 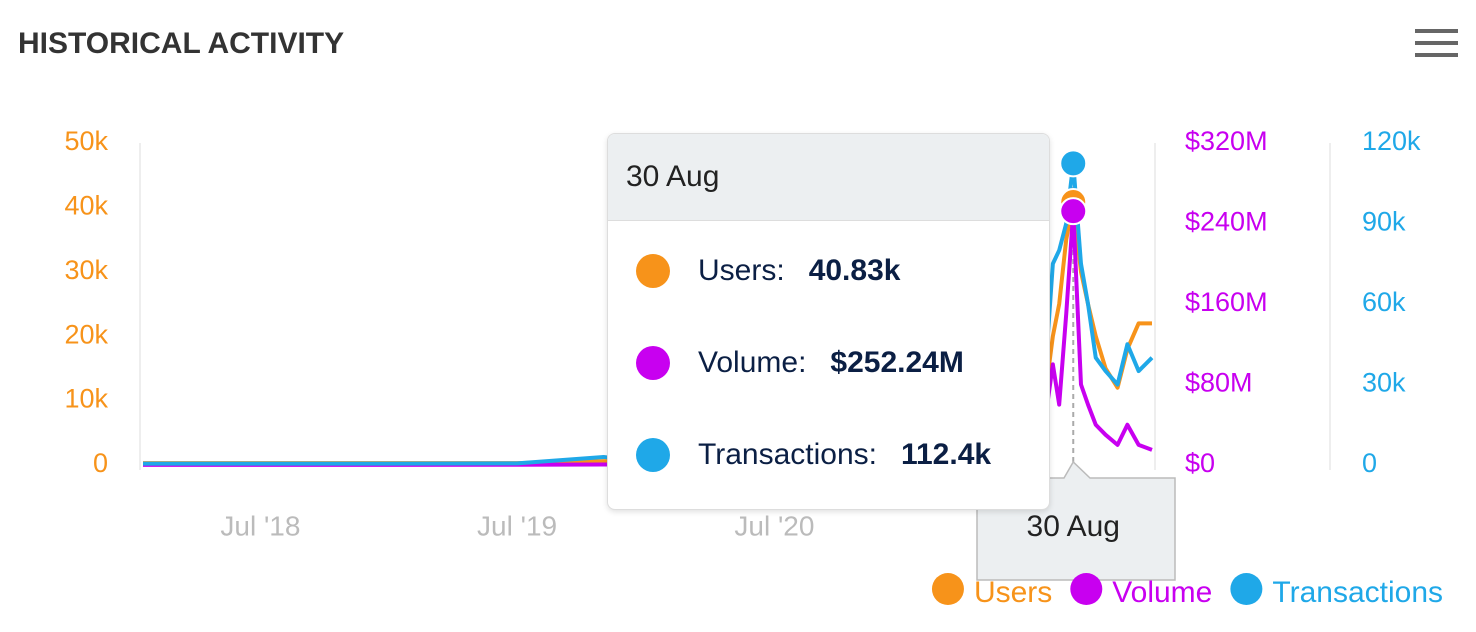 I want to click on tooltip-row: Transactions 112.4k, so click(x=813, y=455).